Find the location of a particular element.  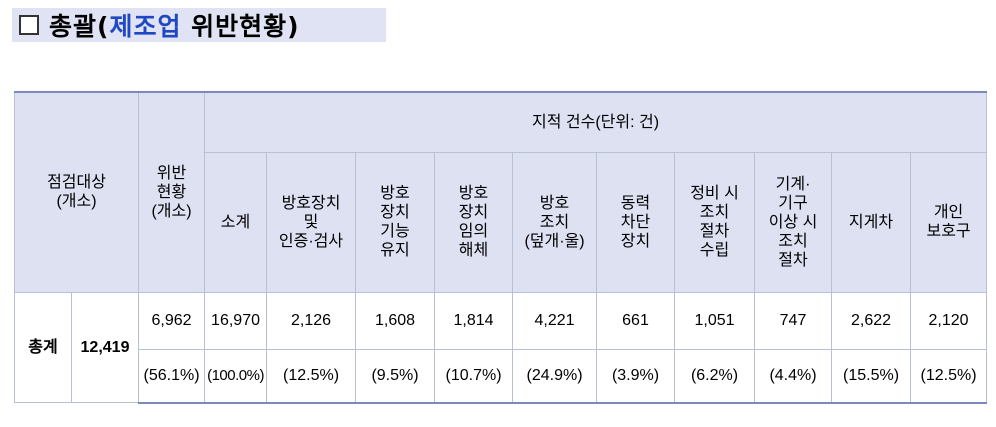

subheader-subtotal: 소계 is located at coordinates (236, 222).